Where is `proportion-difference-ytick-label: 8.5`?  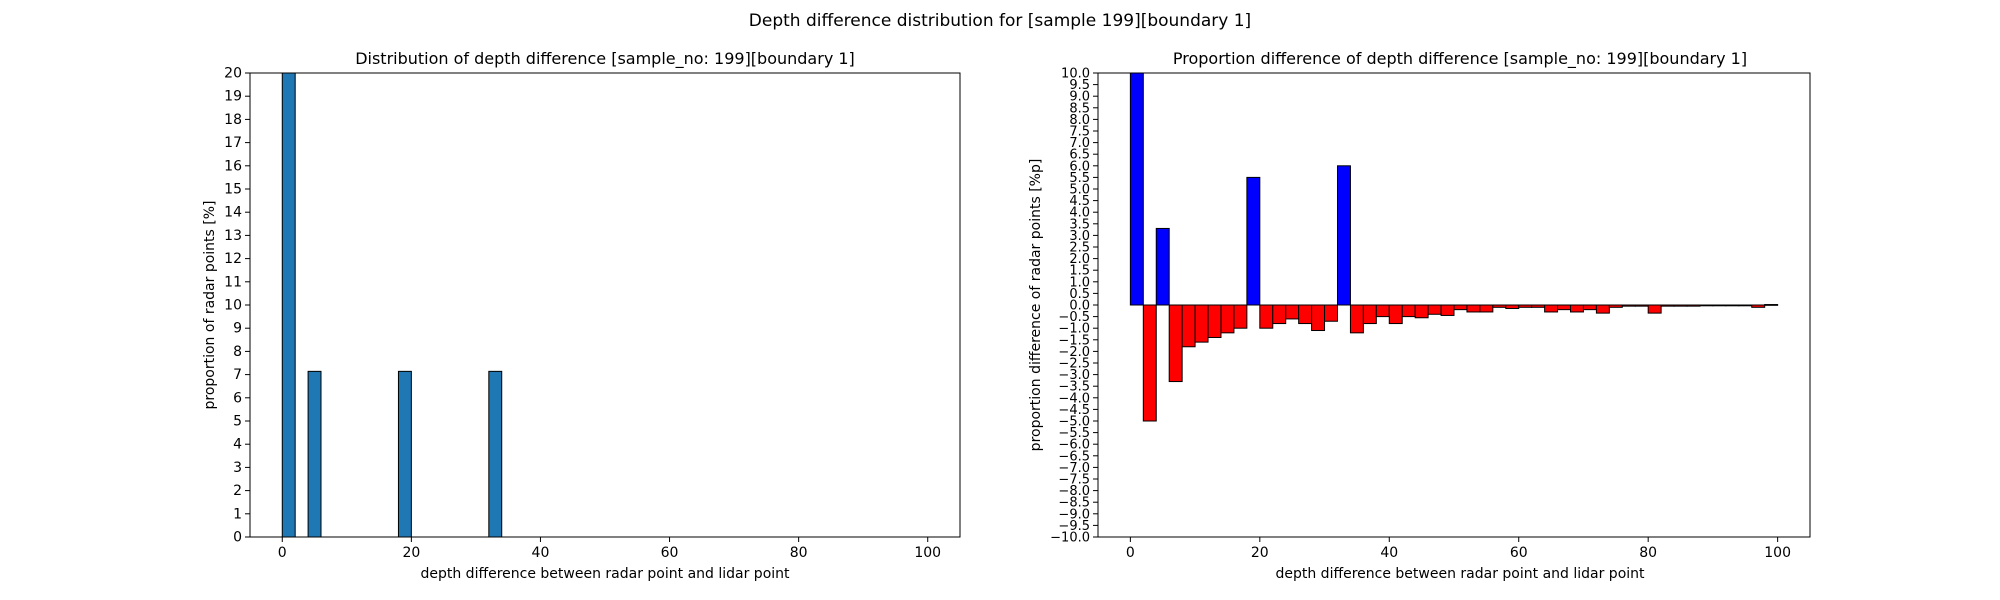 proportion-difference-ytick-label: 8.5 is located at coordinates (1079, 108).